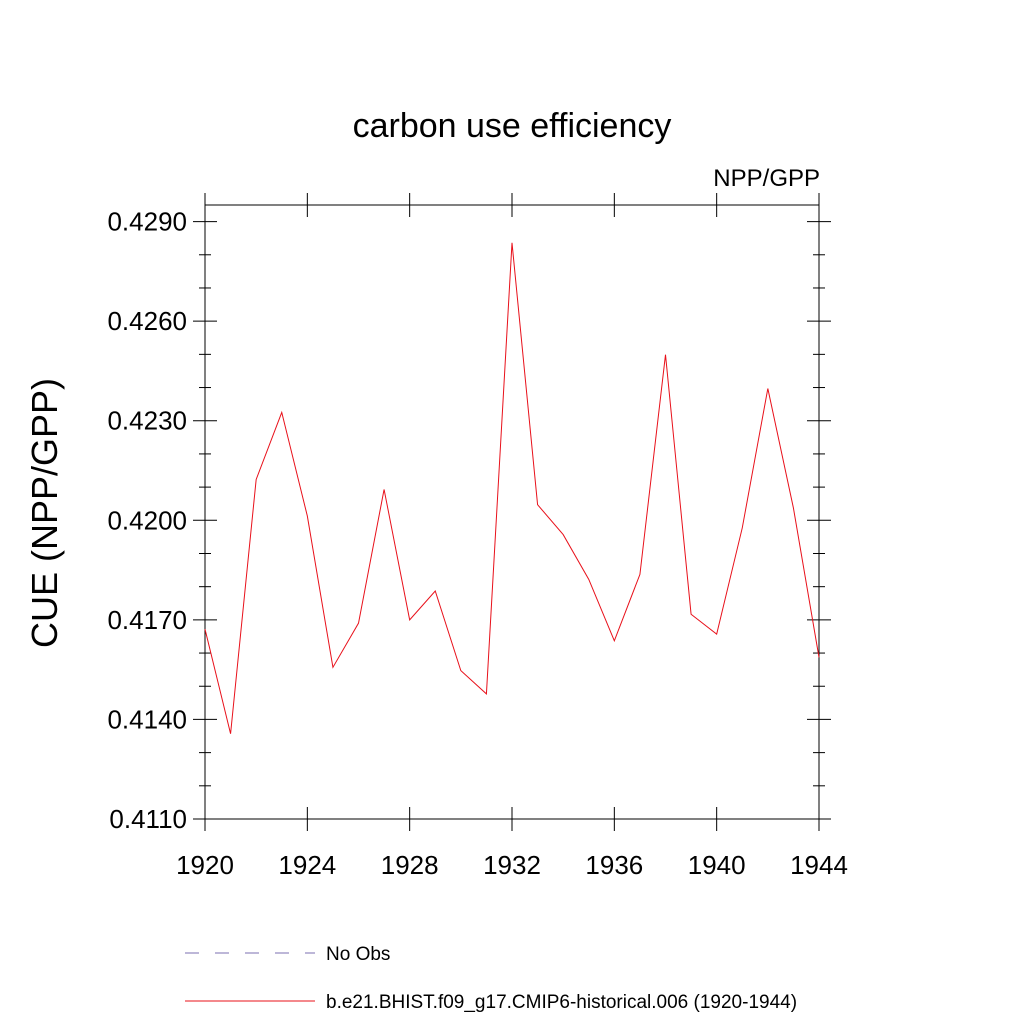 The image size is (1024, 1024). I want to click on x-tick-label: 1924, so click(307, 865).